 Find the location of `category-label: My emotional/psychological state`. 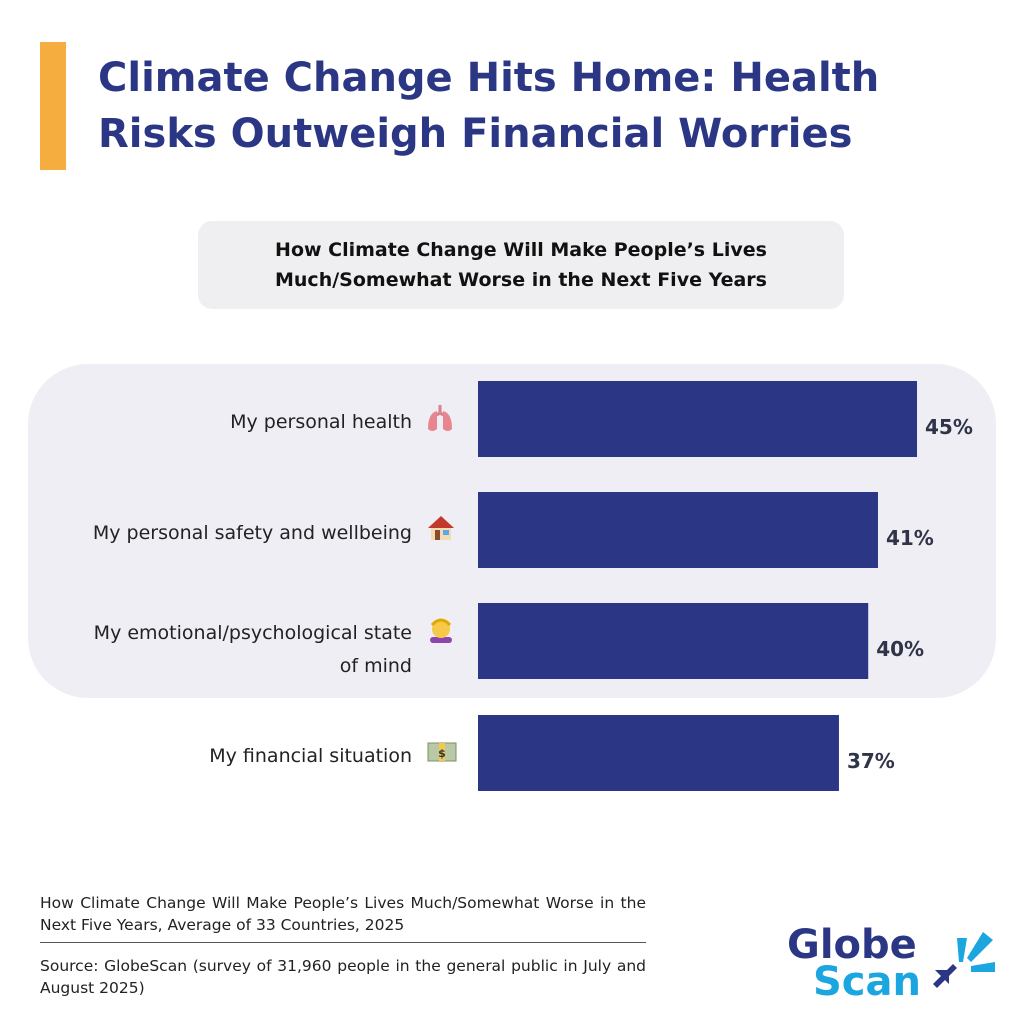

category-label: My emotional/psychological state is located at coordinates (253, 633).